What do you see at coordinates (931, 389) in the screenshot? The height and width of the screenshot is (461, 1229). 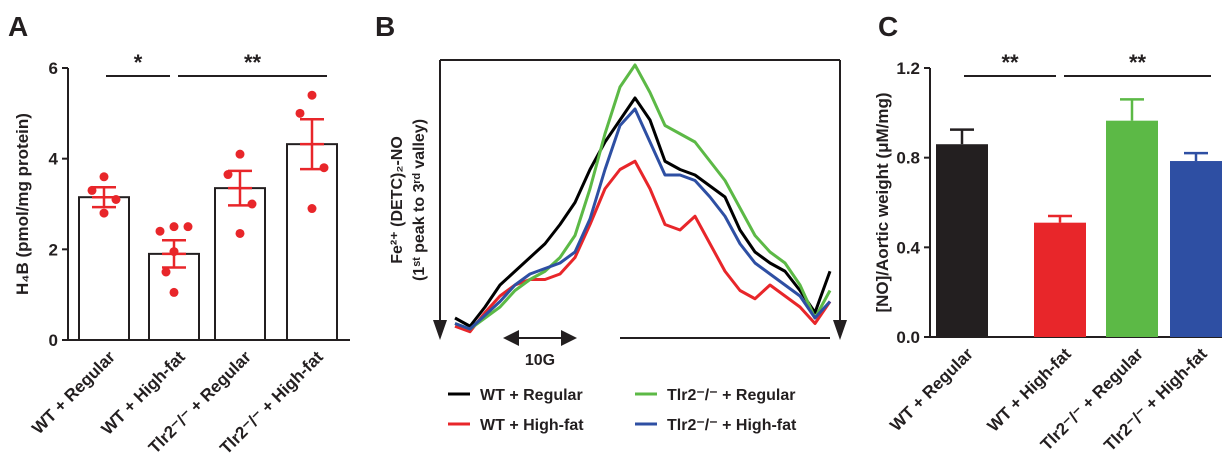 I see `x-tick-label: WT + Regular` at bounding box center [931, 389].